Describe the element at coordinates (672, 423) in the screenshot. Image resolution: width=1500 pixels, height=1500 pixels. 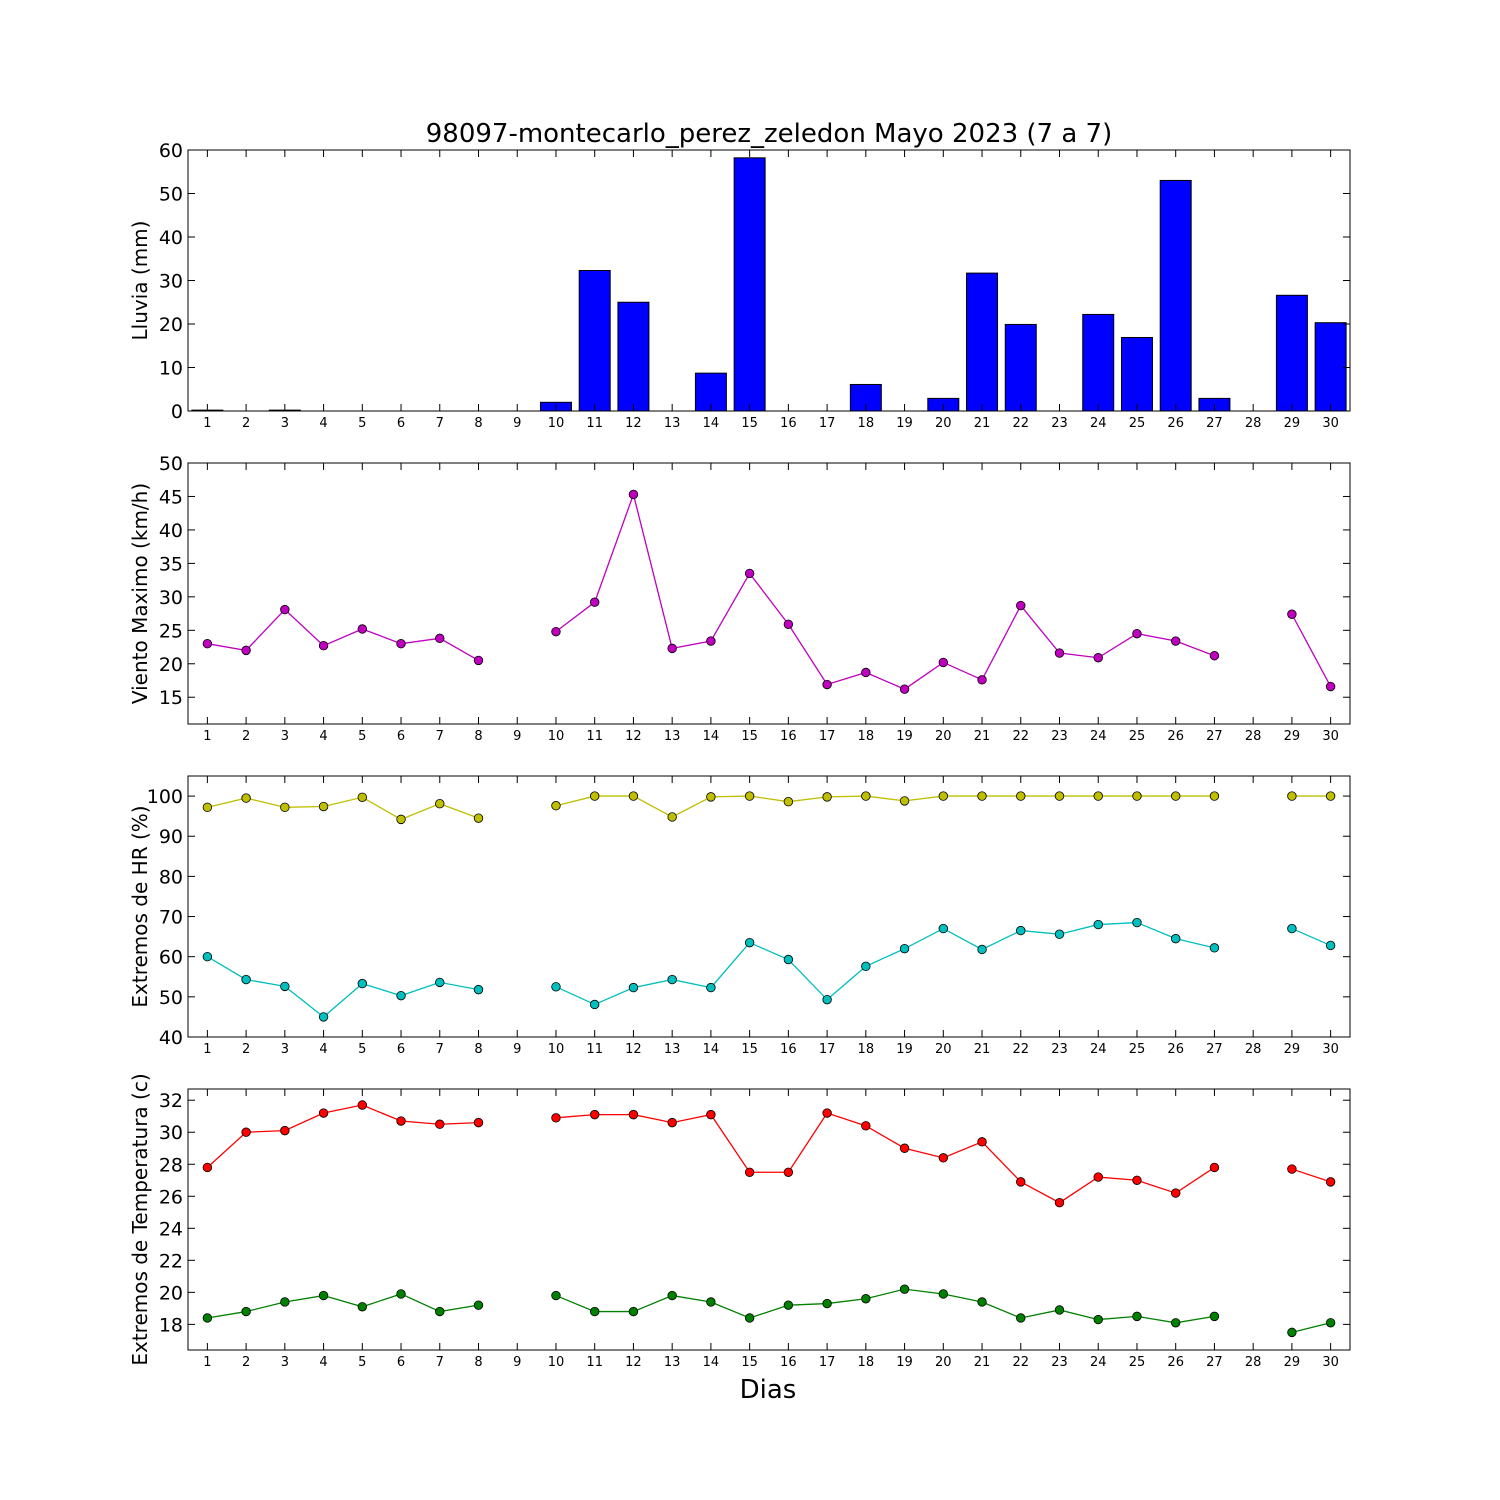
I see `x-tick-label: 13` at that location.